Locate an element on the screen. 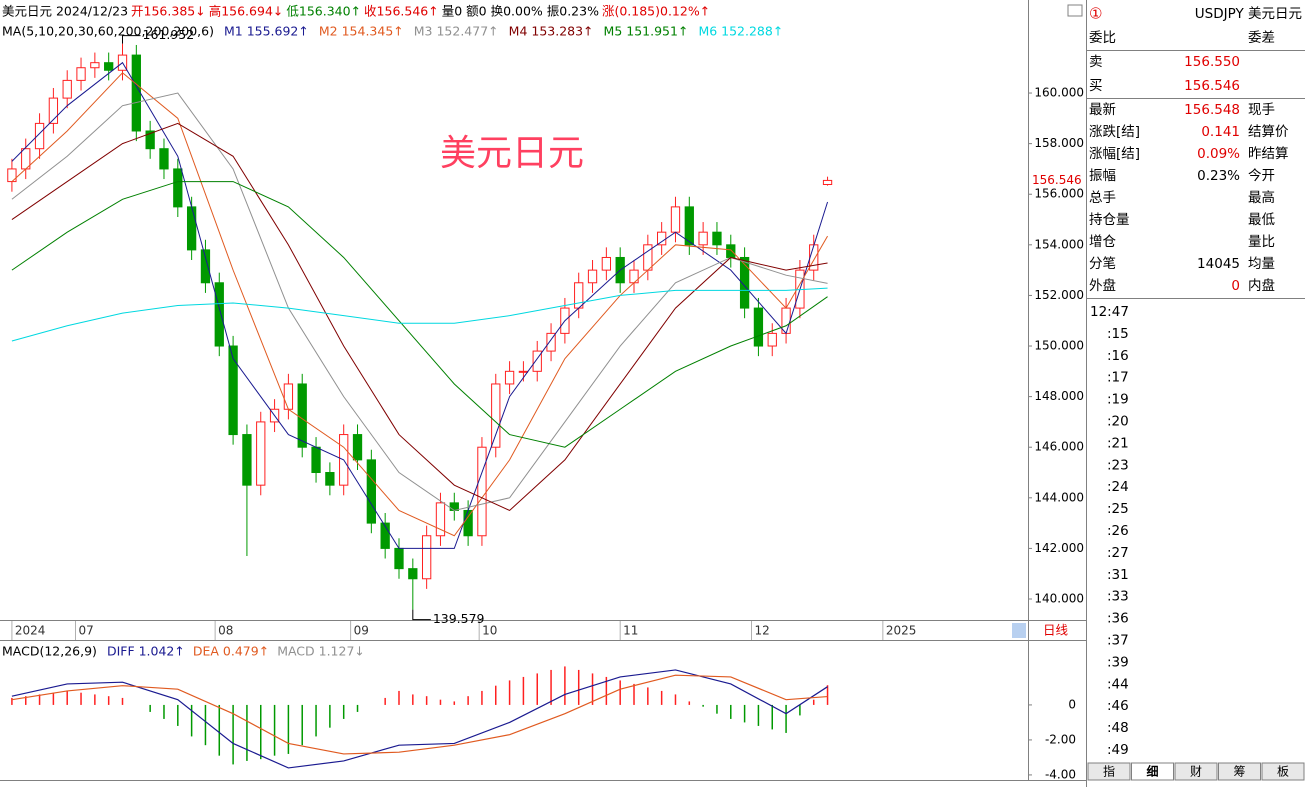 This screenshot has width=1305, height=787. tab-label: 细 is located at coordinates (1152, 771).